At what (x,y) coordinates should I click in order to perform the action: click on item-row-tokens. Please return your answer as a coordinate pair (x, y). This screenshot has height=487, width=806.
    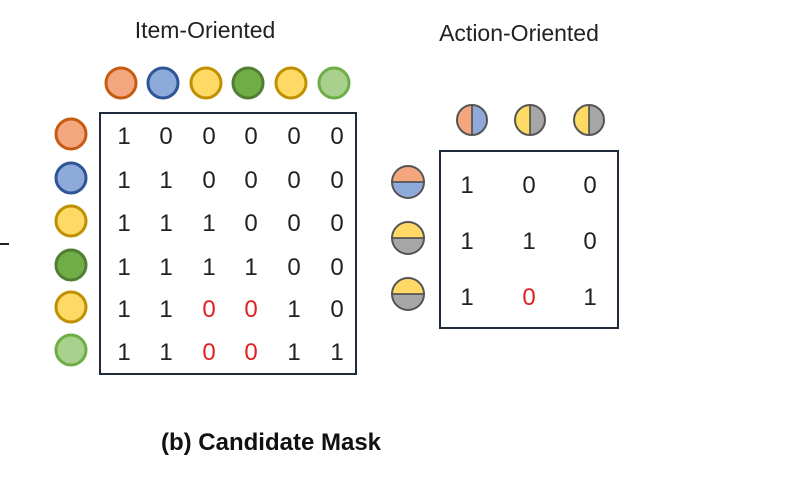
    Looking at the image, I should click on (71, 242).